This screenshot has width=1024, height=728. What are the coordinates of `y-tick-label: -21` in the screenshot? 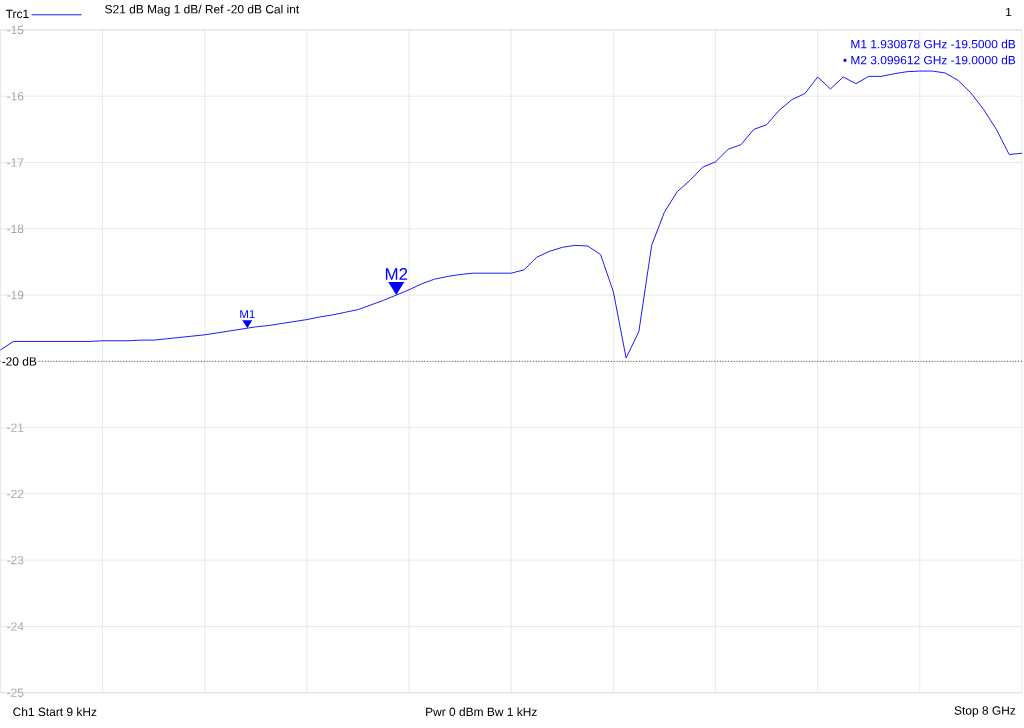 It's located at (15, 427).